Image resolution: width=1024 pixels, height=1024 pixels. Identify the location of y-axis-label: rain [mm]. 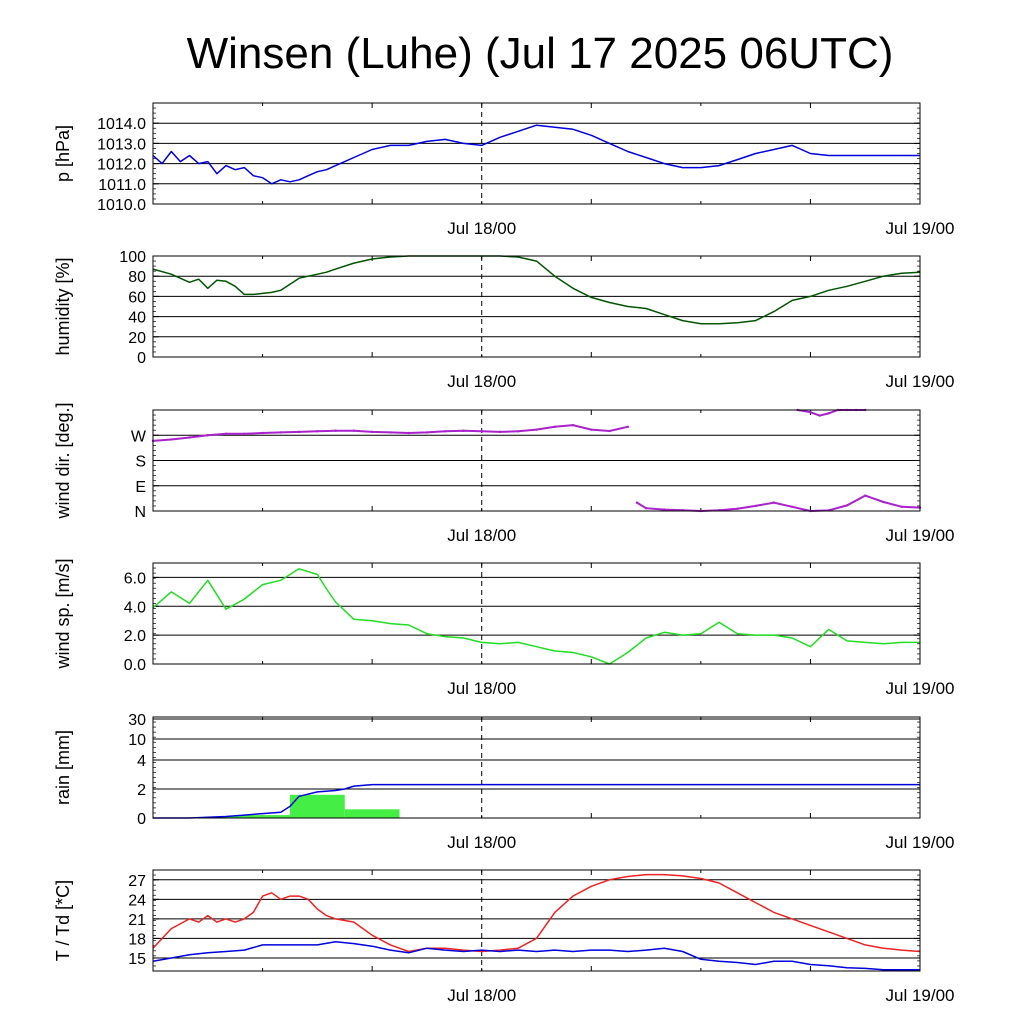
(63, 767).